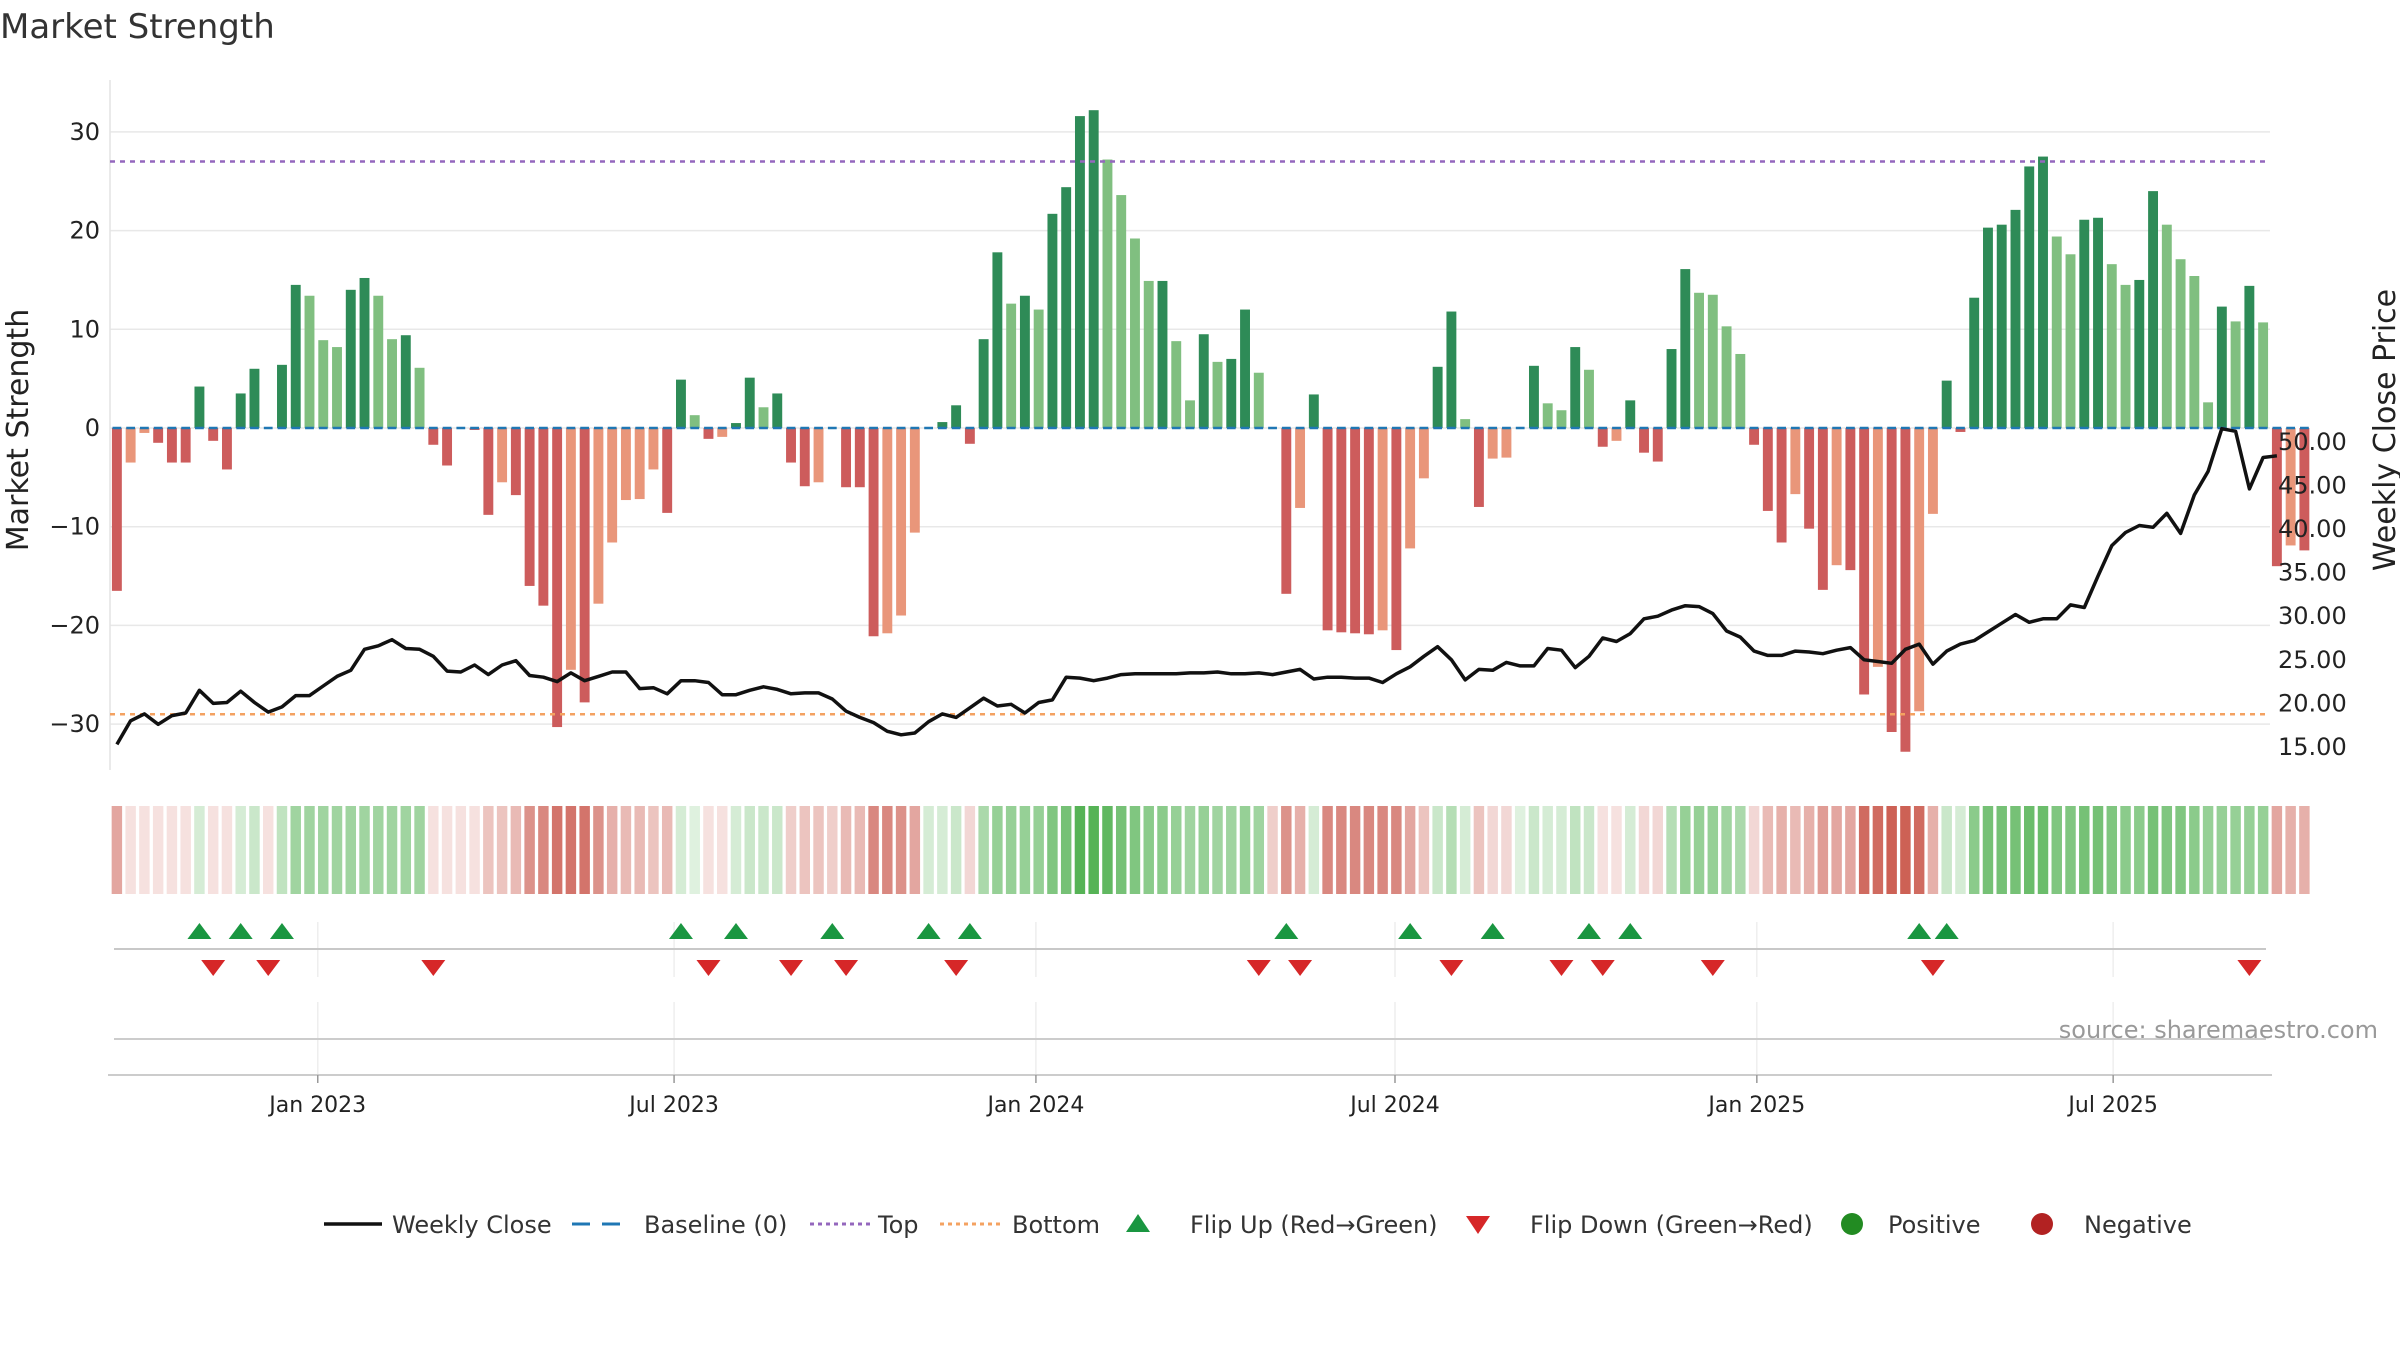 The width and height of the screenshot is (2400, 1354). I want to click on legend-label: Top, so click(898, 1225).